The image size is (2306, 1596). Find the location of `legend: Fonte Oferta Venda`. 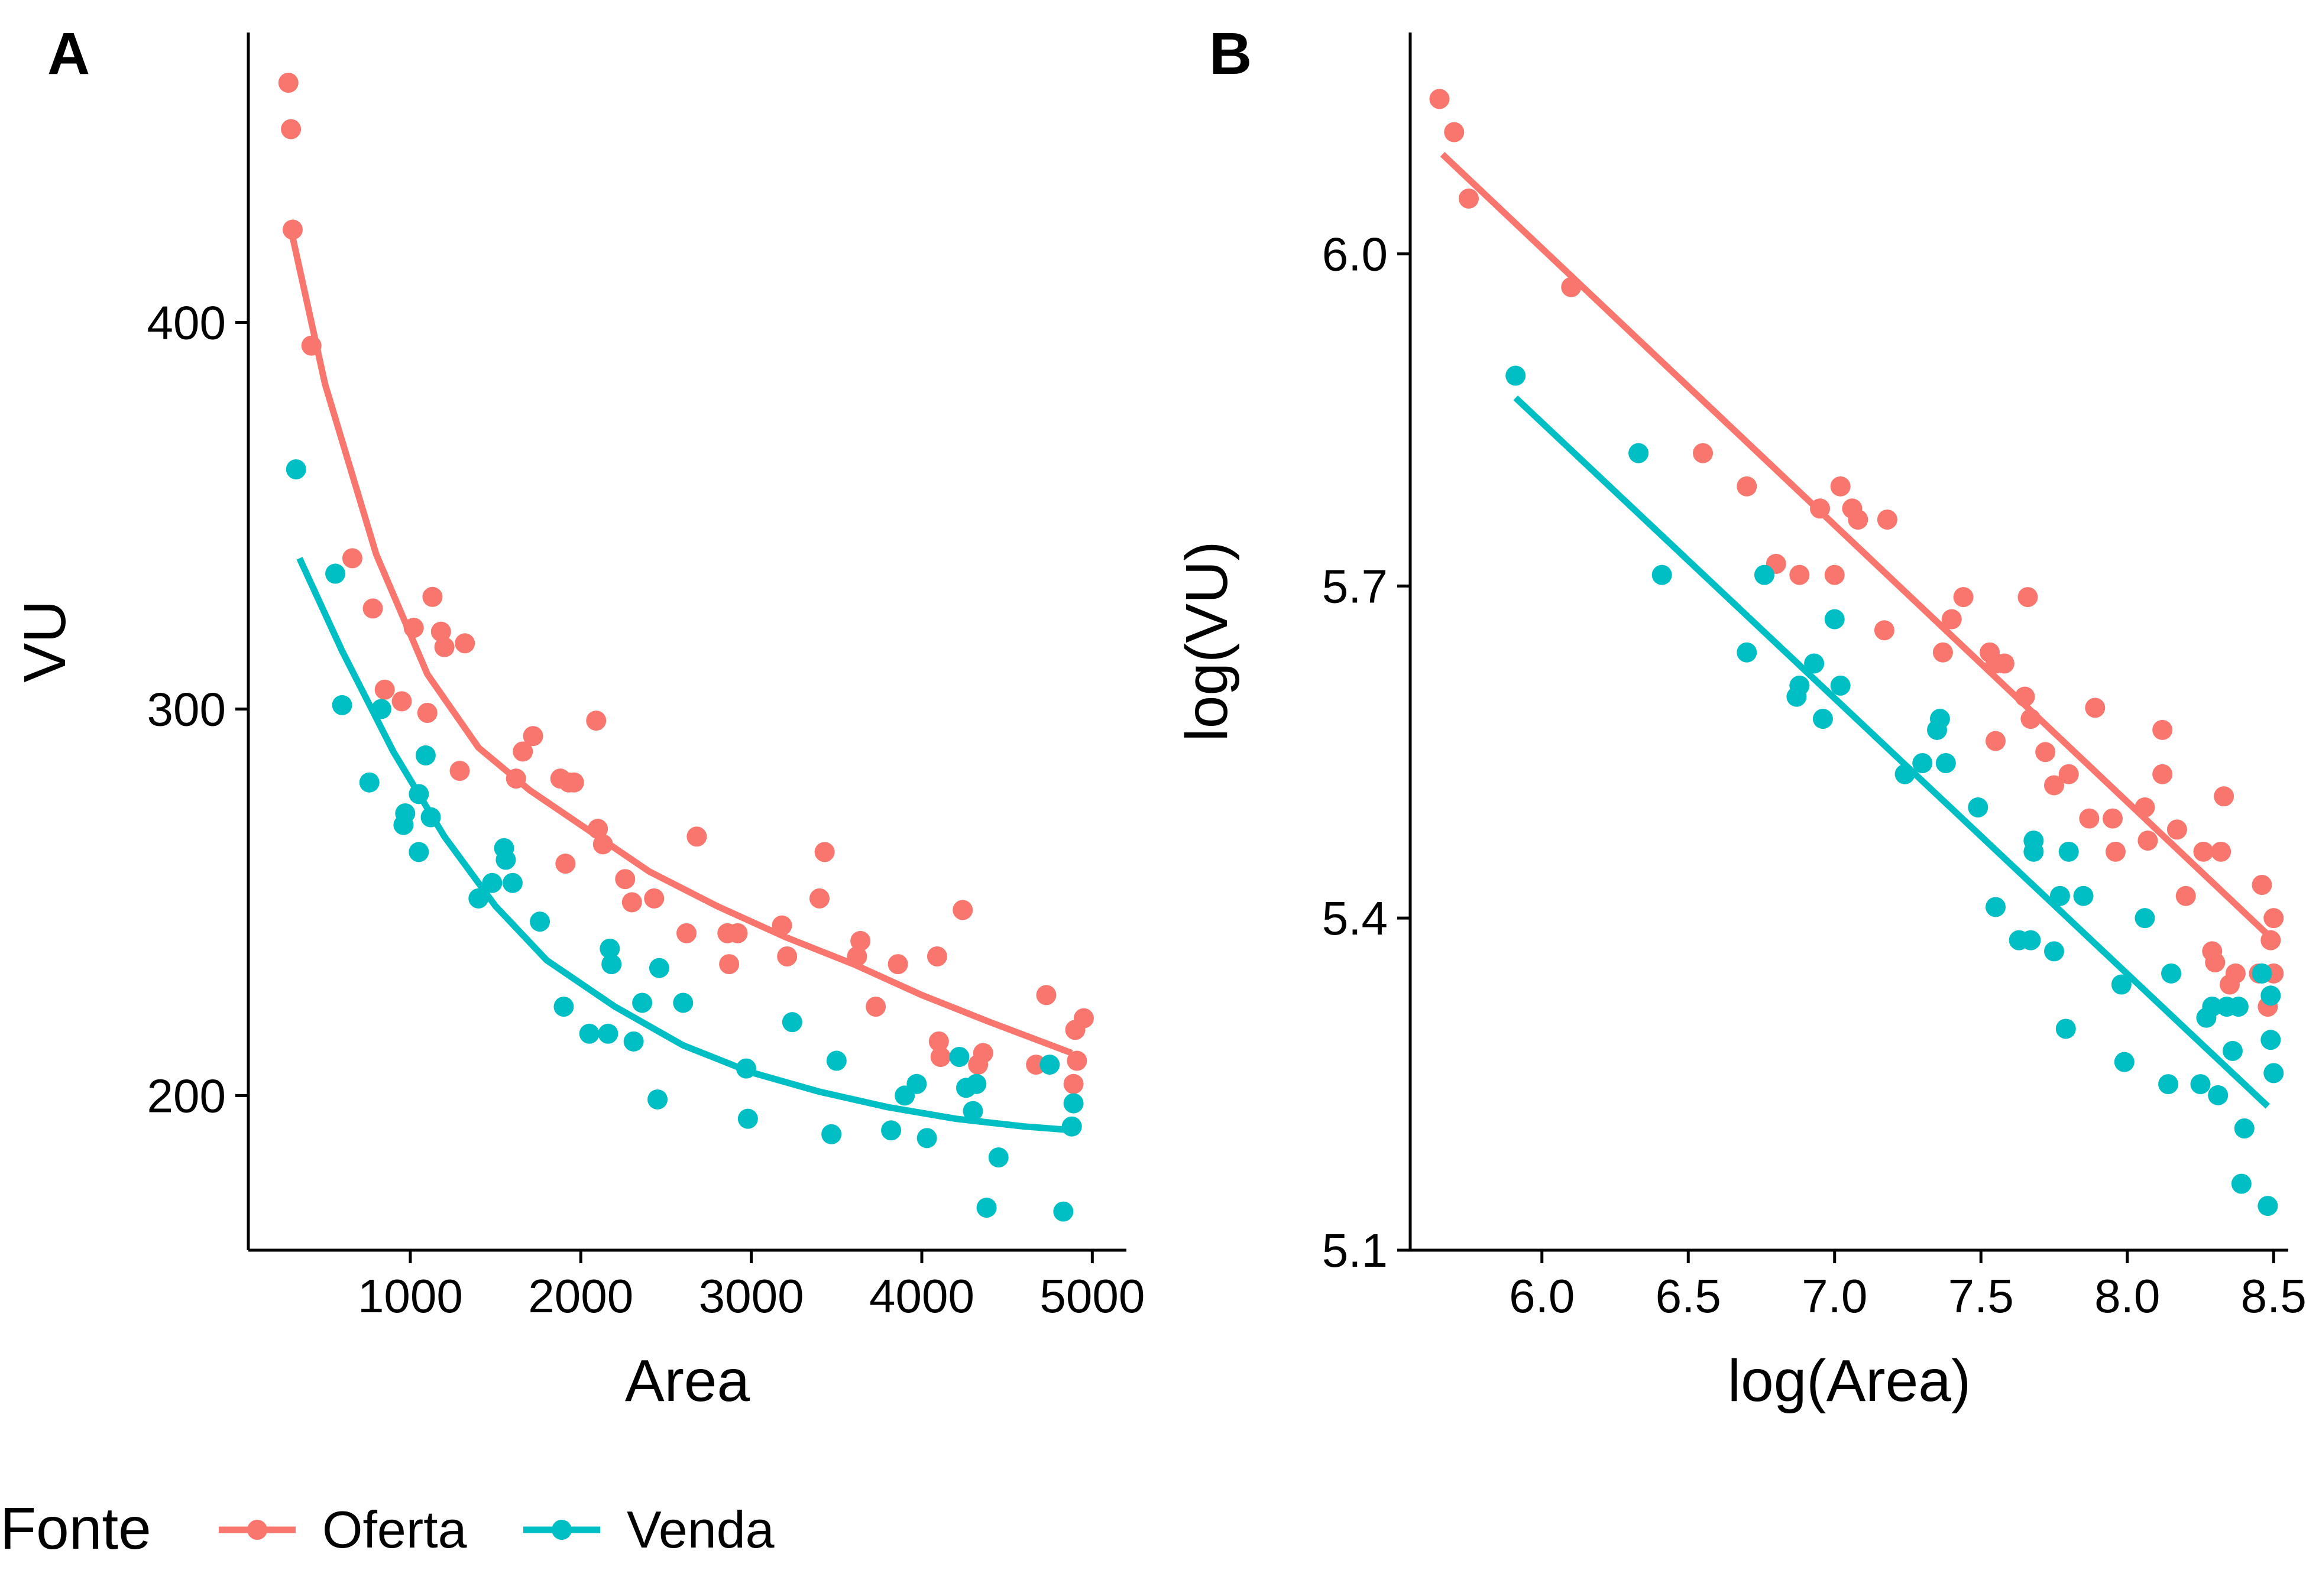

legend: Fonte Oferta Venda is located at coordinates (387, 1529).